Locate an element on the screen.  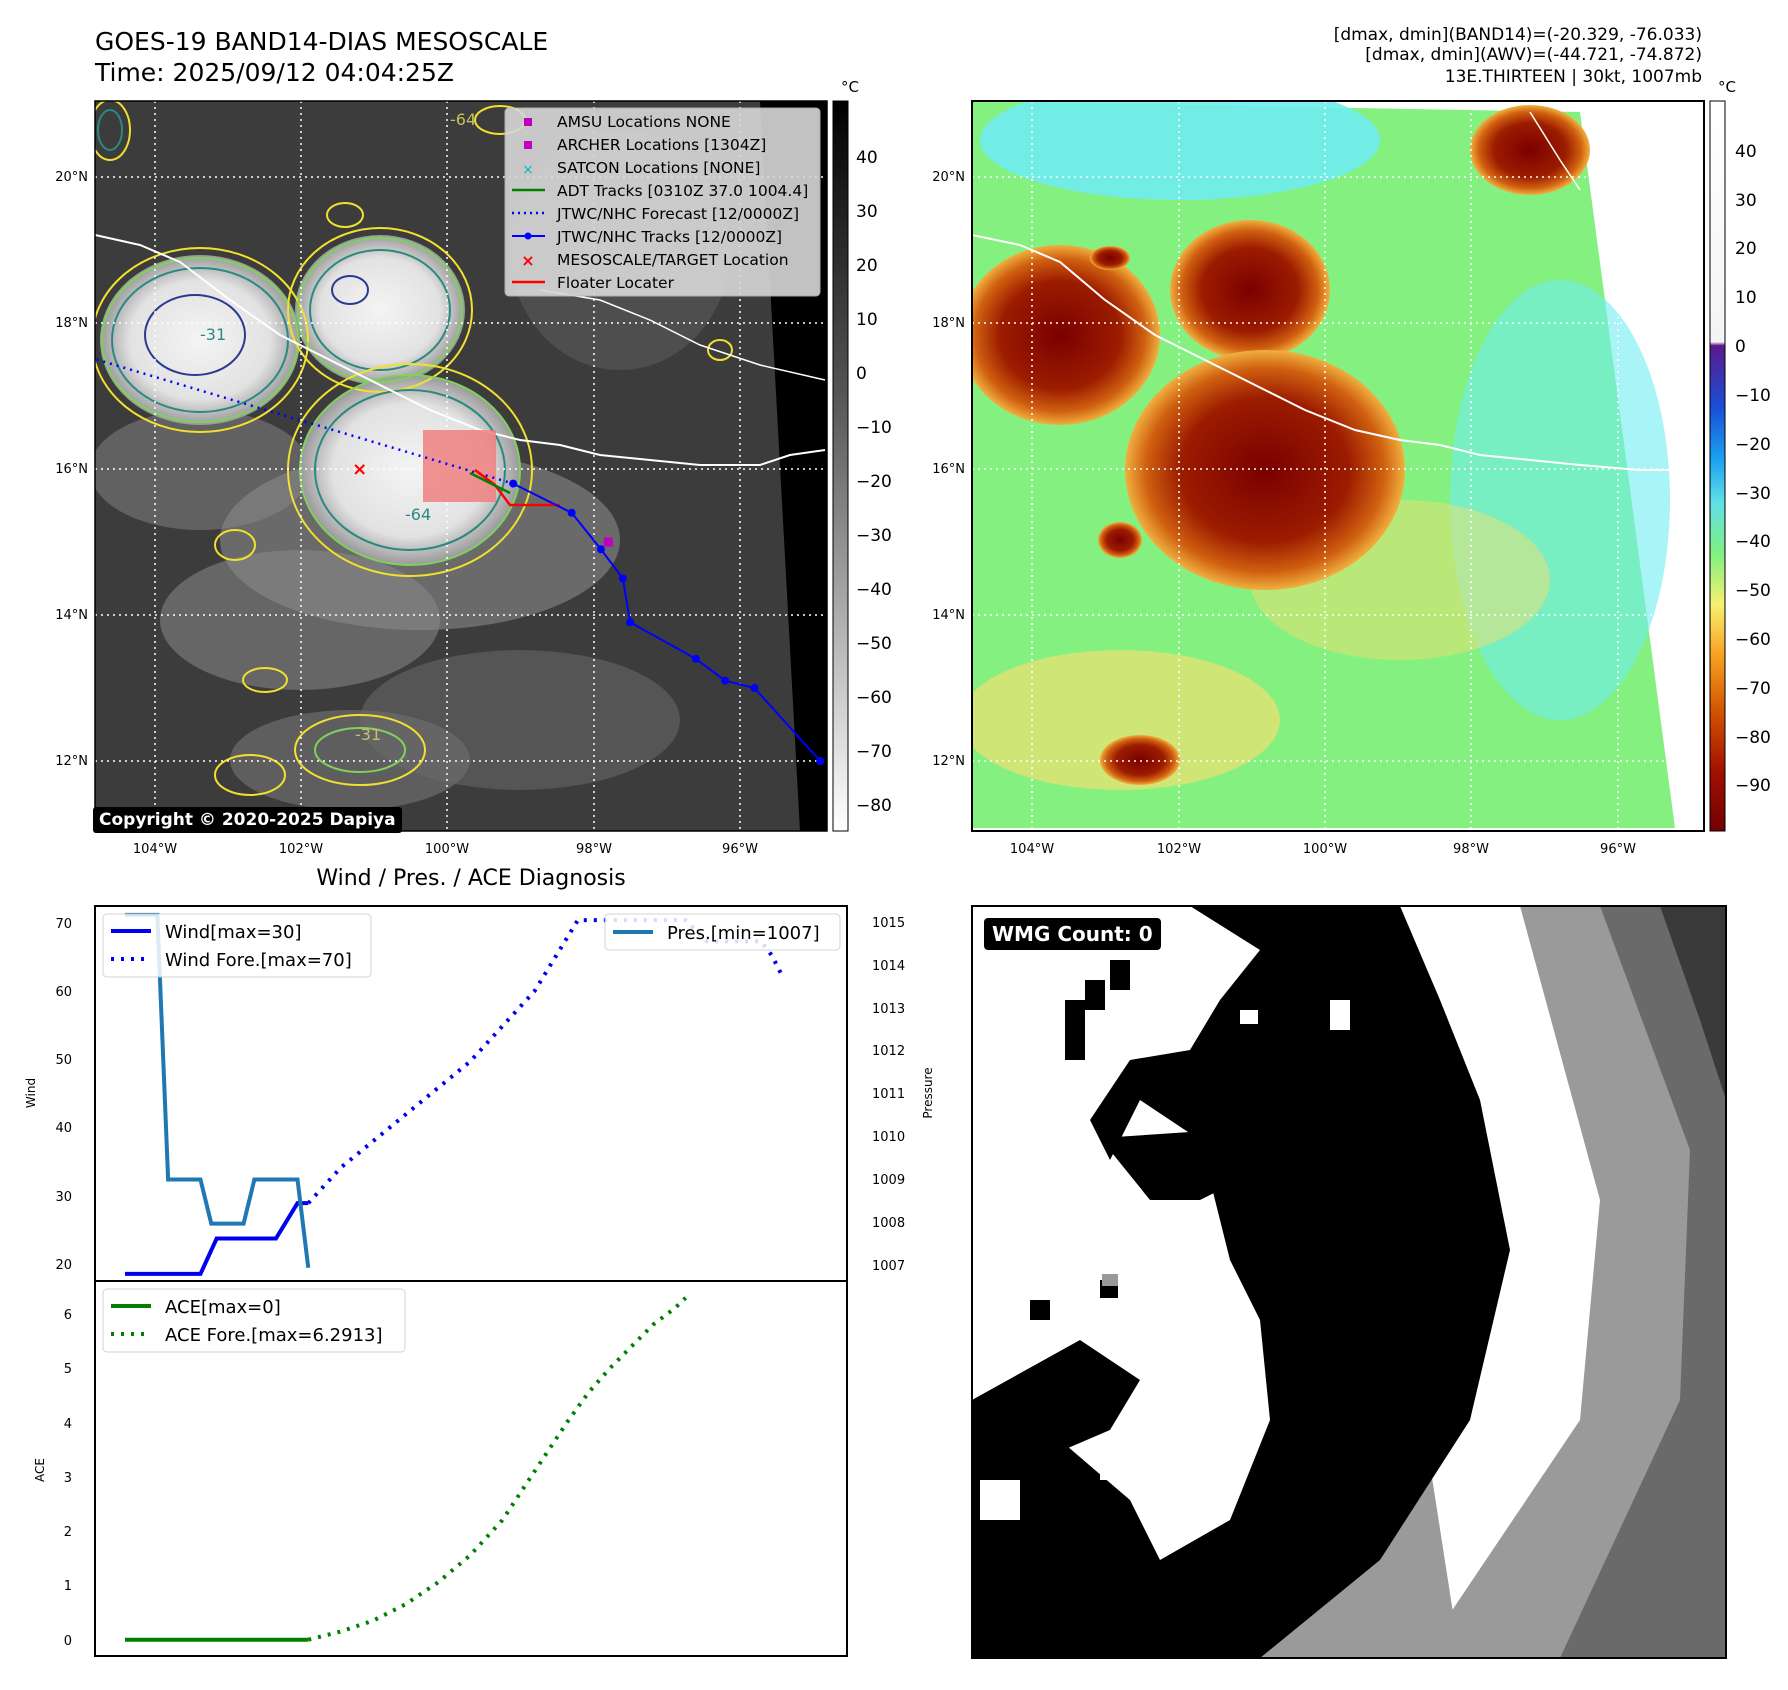
wind-ytick: 20 is located at coordinates (63, 1265).